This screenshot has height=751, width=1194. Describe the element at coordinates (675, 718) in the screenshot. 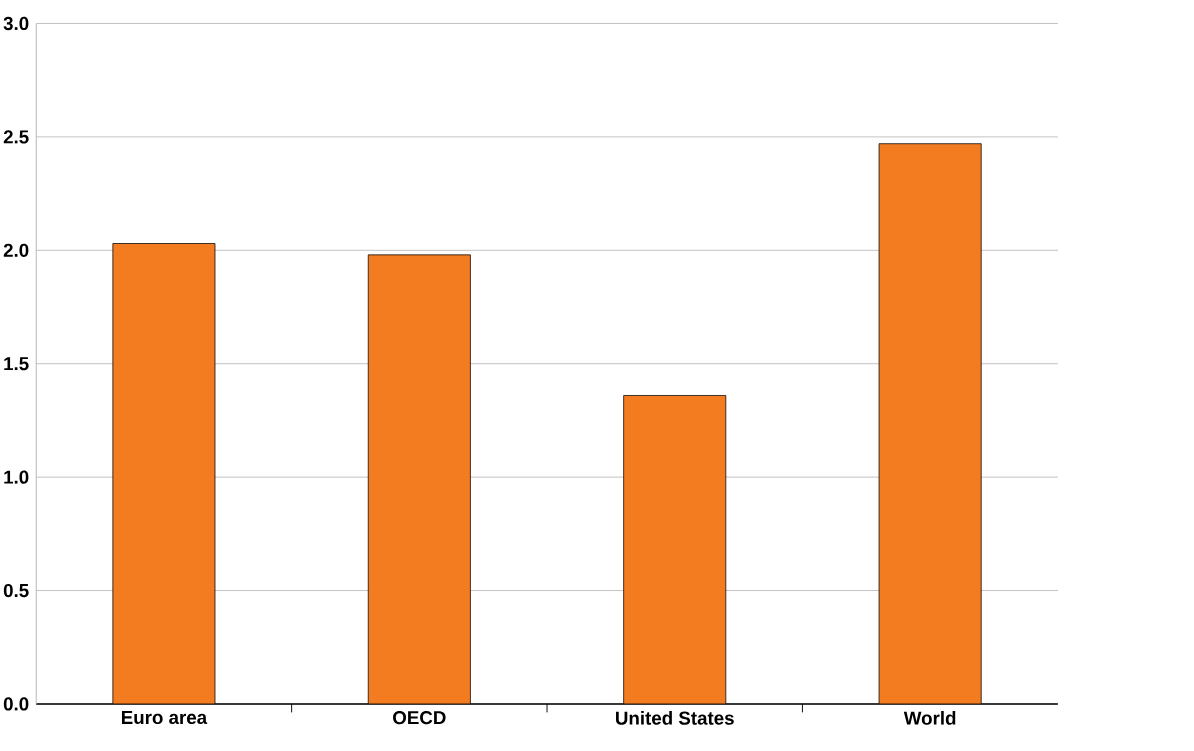

I see `x-tick-label: United States` at that location.